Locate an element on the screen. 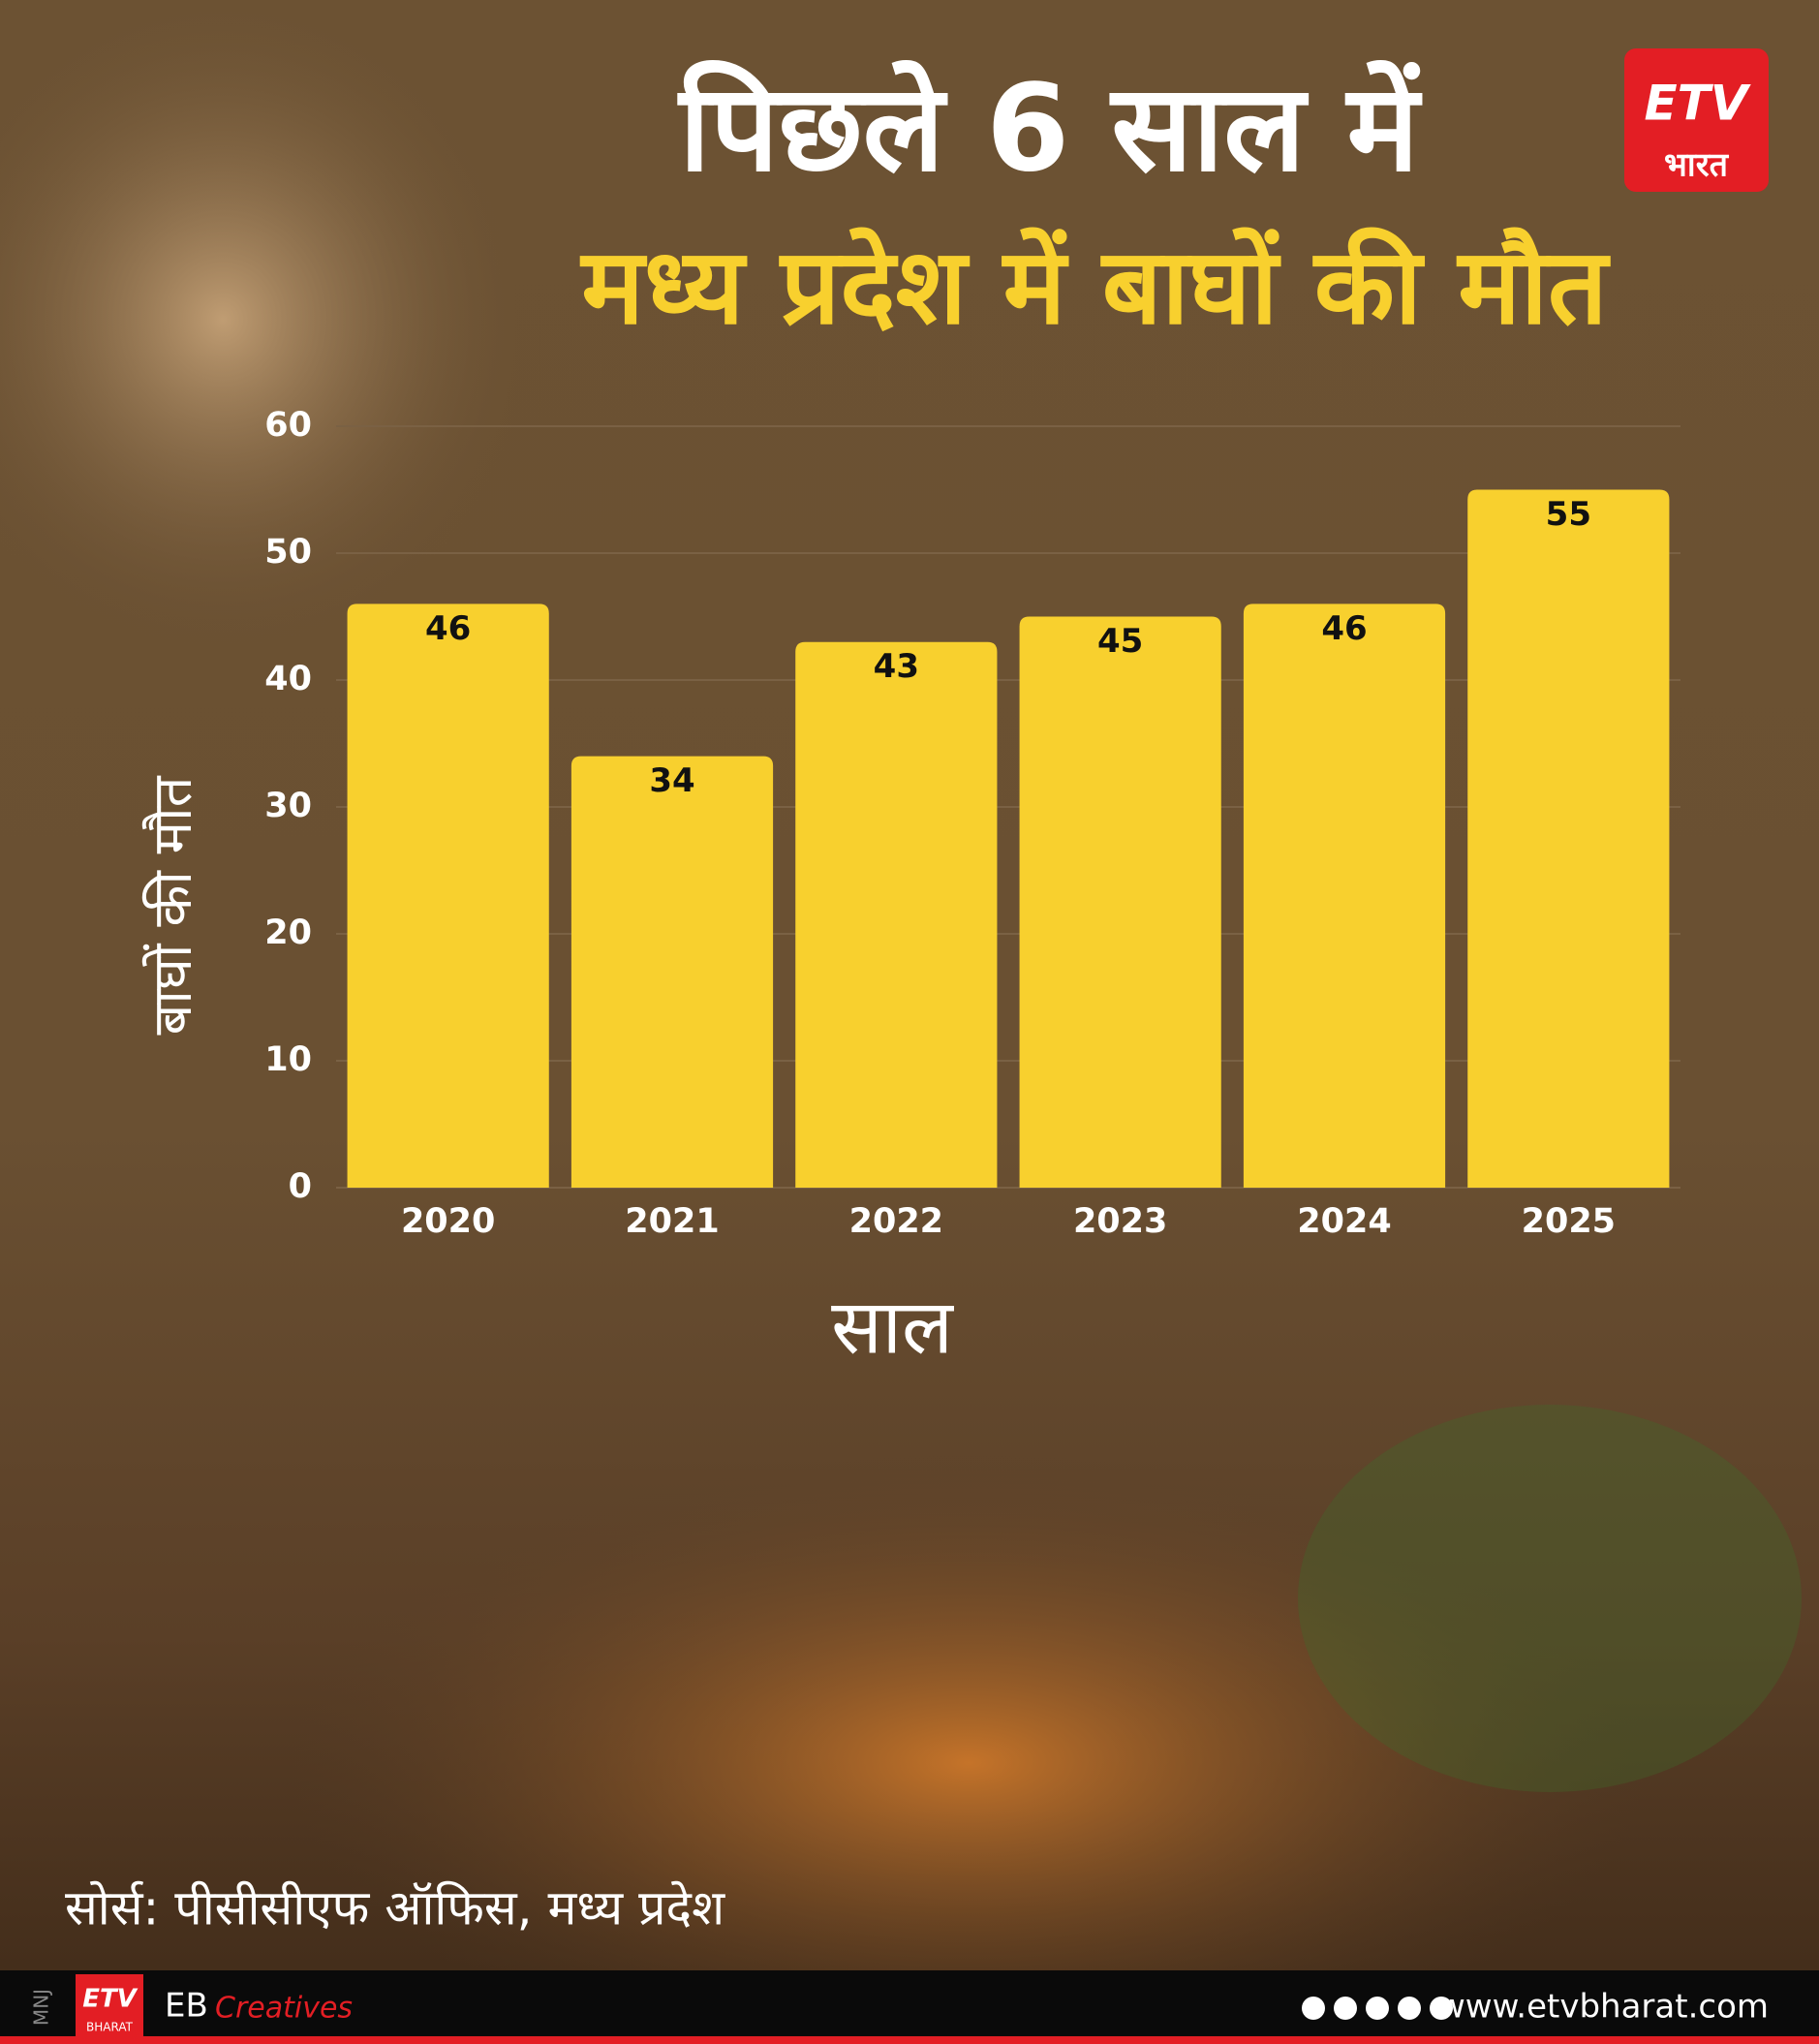  x-tick-label: 2024 is located at coordinates (1344, 1221).